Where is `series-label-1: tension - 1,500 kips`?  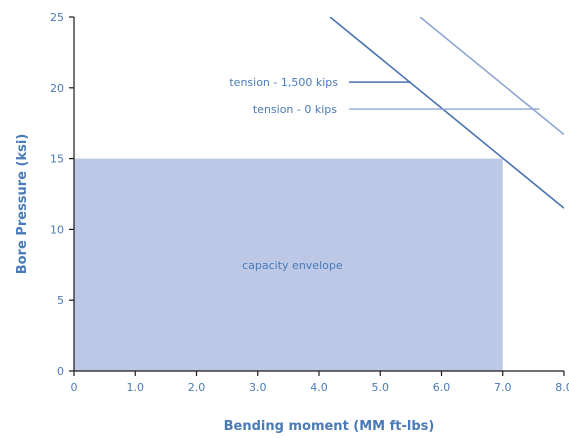 series-label-1: tension - 1,500 kips is located at coordinates (283, 82).